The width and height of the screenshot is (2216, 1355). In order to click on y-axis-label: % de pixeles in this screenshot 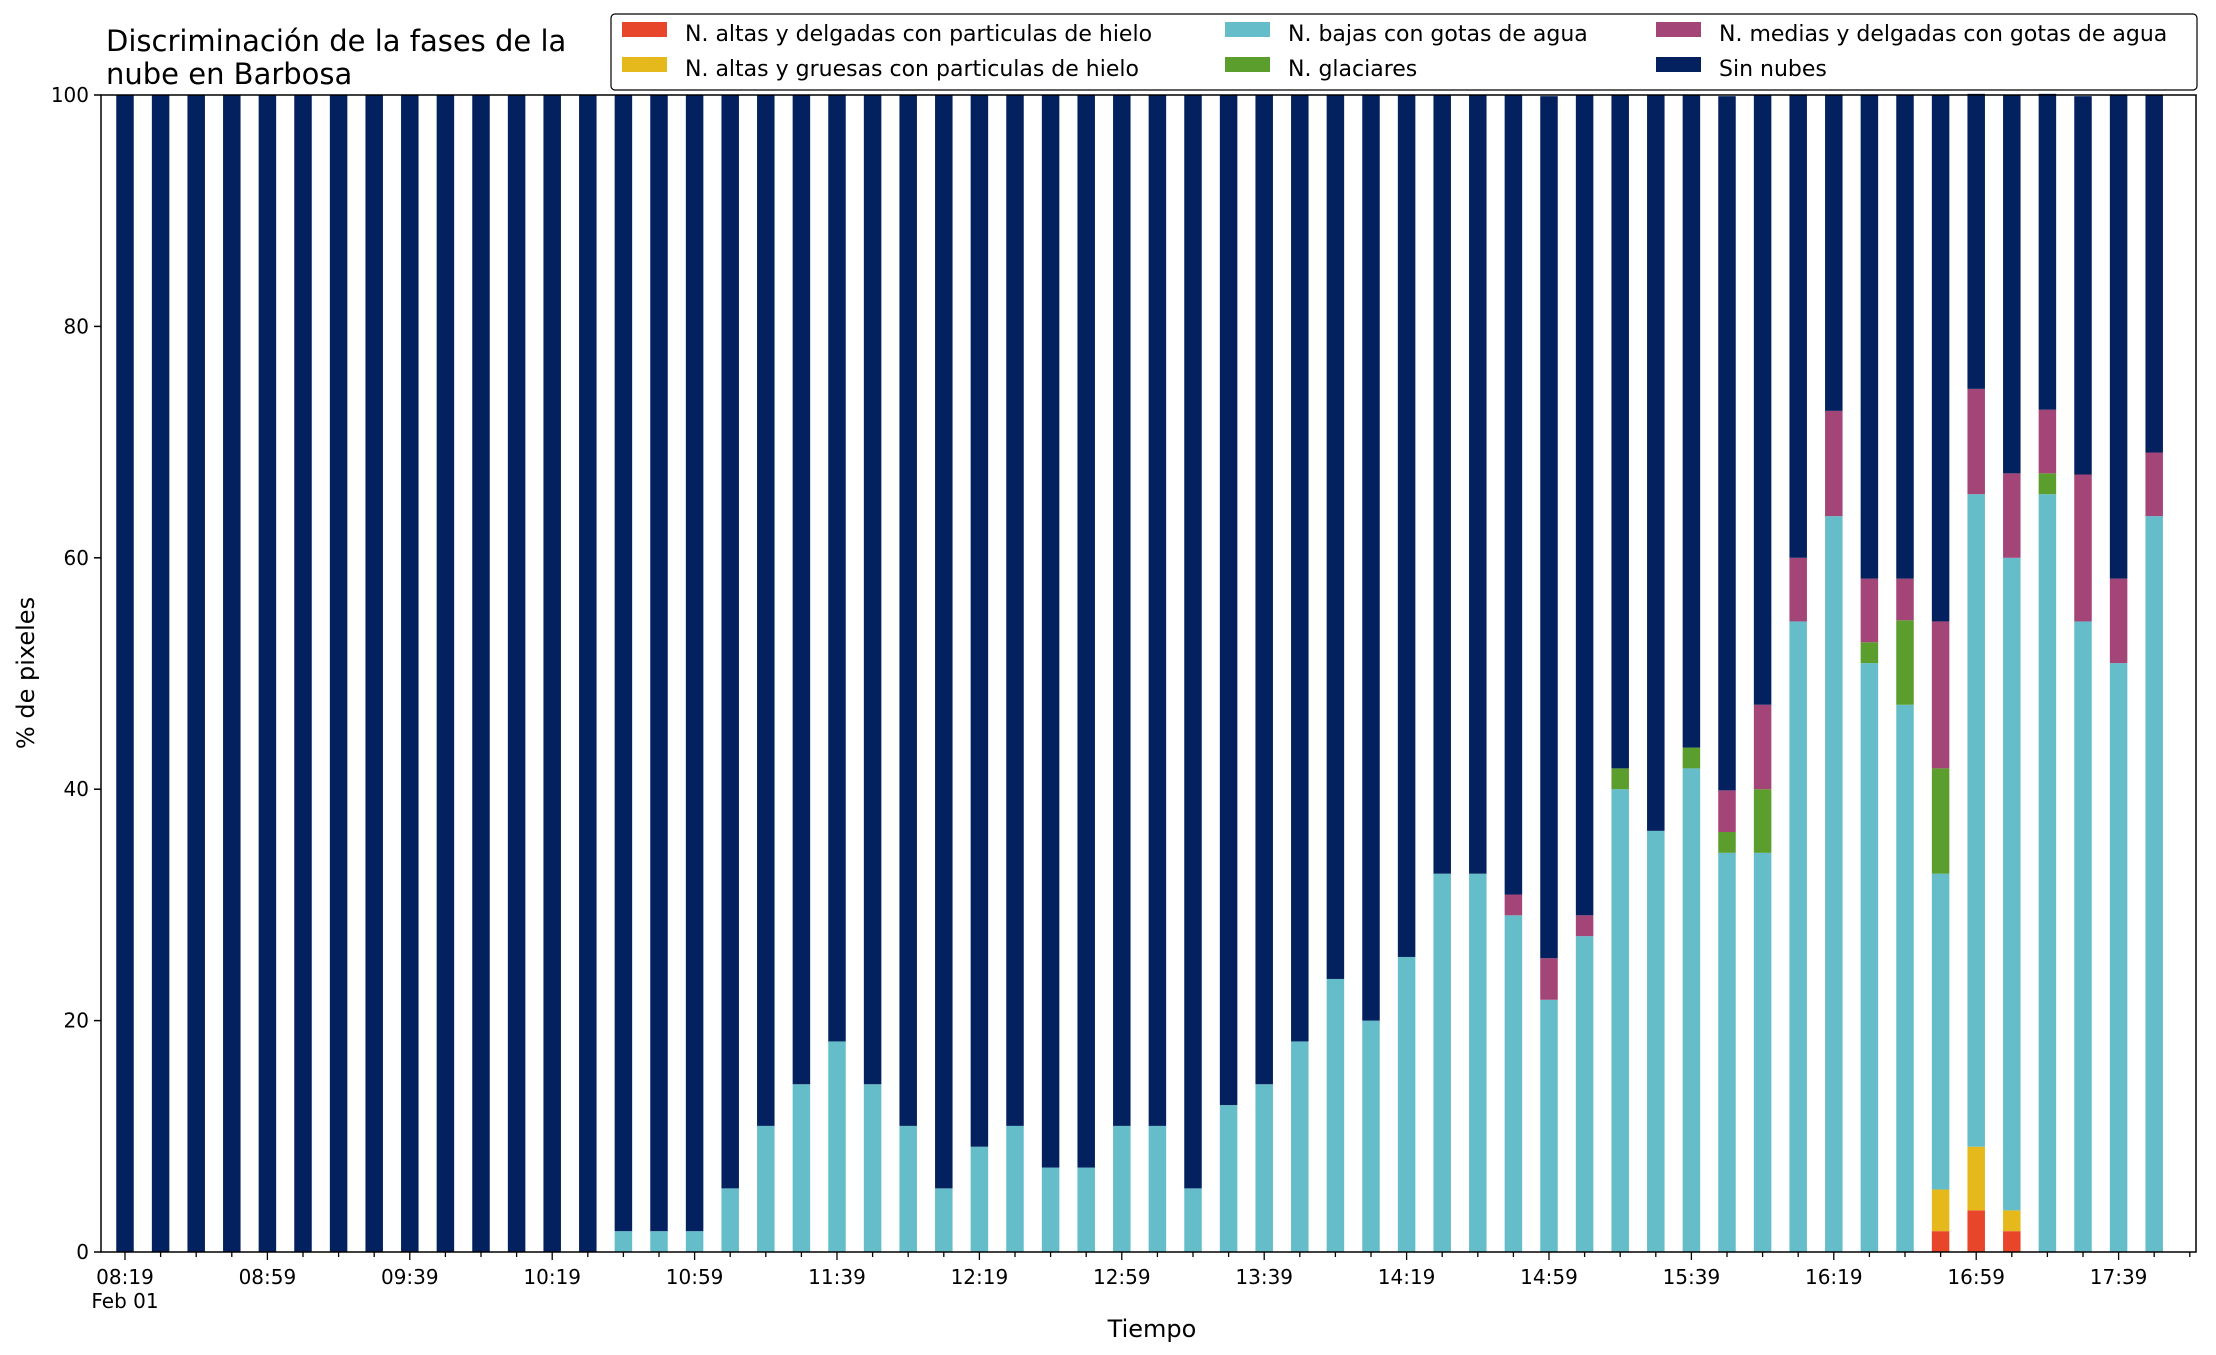, I will do `click(26, 673)`.